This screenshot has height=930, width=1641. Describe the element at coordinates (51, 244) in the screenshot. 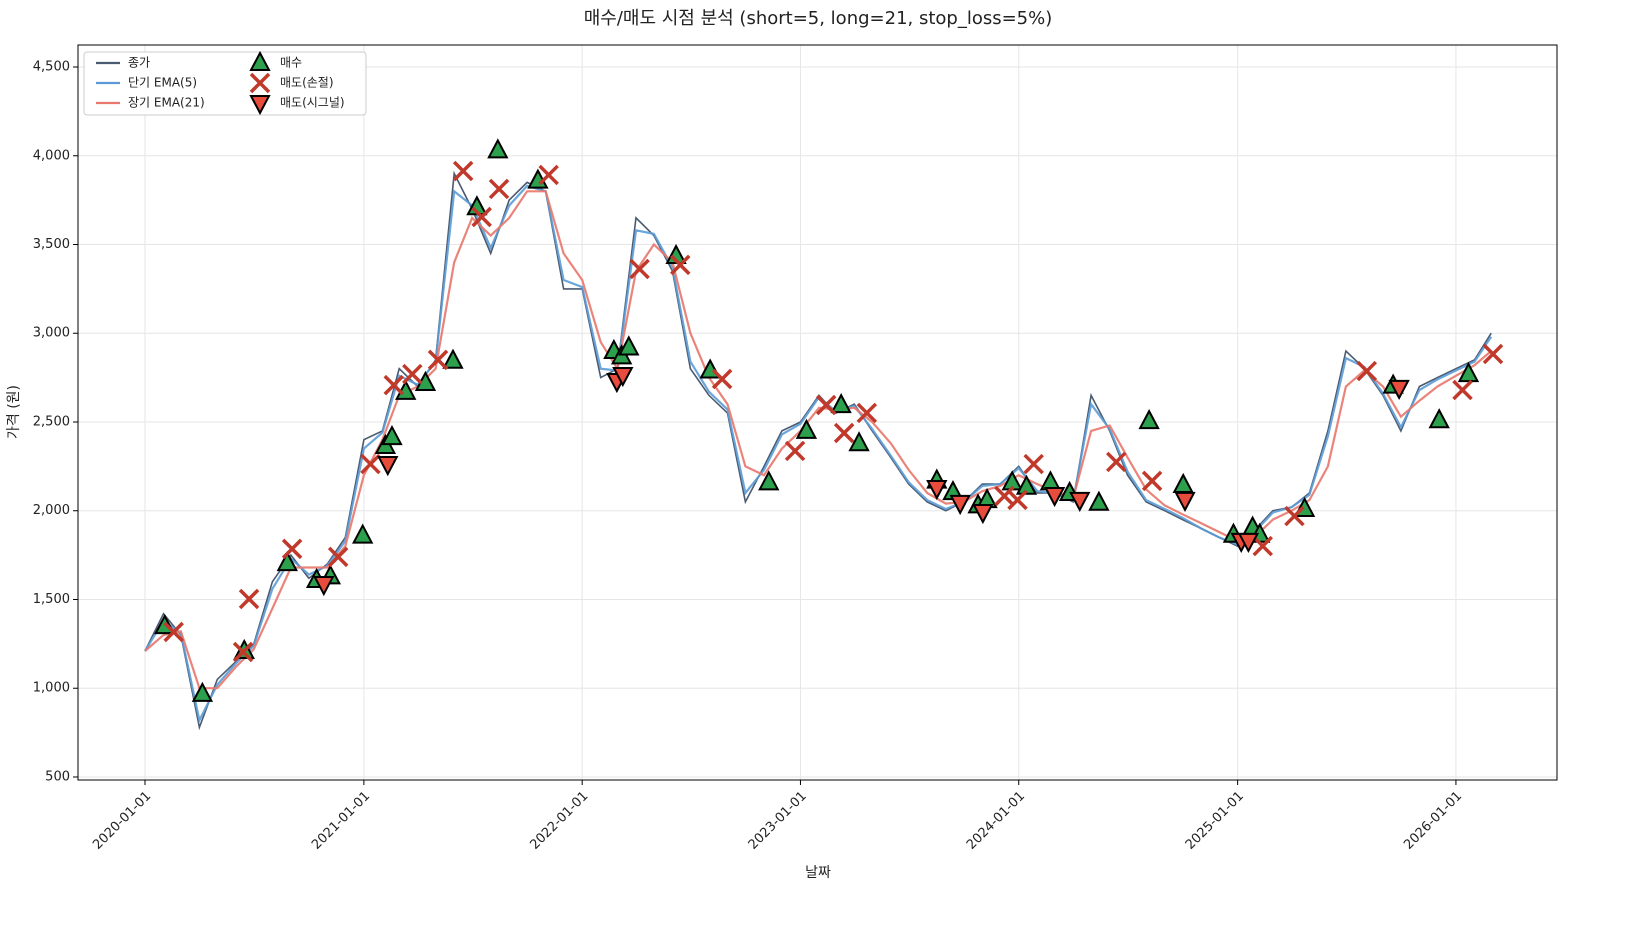

I see `y-tick-label: 3,500` at that location.